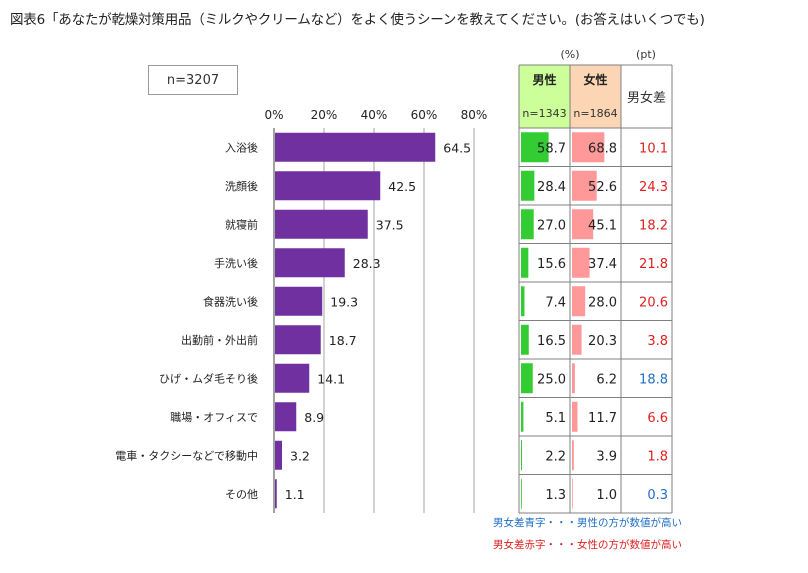  What do you see at coordinates (595, 113) in the screenshot?
I see `female-n: n=1864` at bounding box center [595, 113].